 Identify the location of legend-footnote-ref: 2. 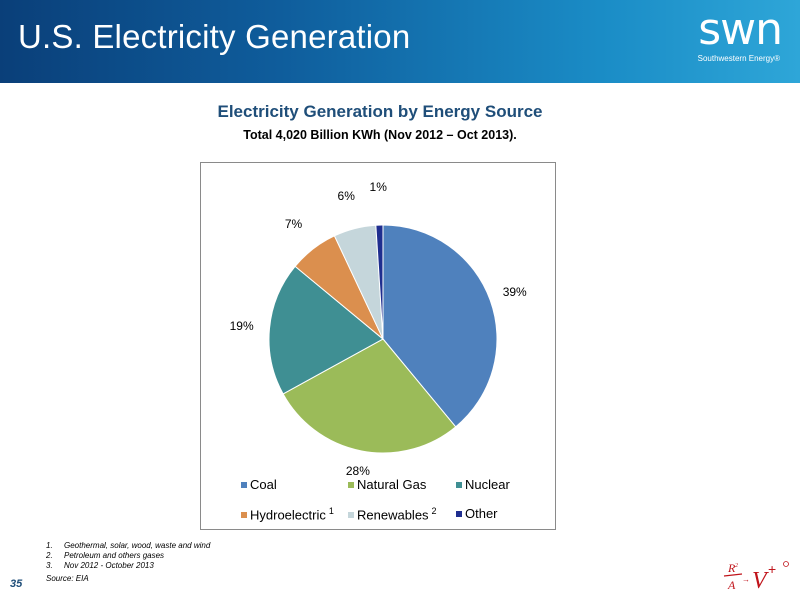
(434, 511).